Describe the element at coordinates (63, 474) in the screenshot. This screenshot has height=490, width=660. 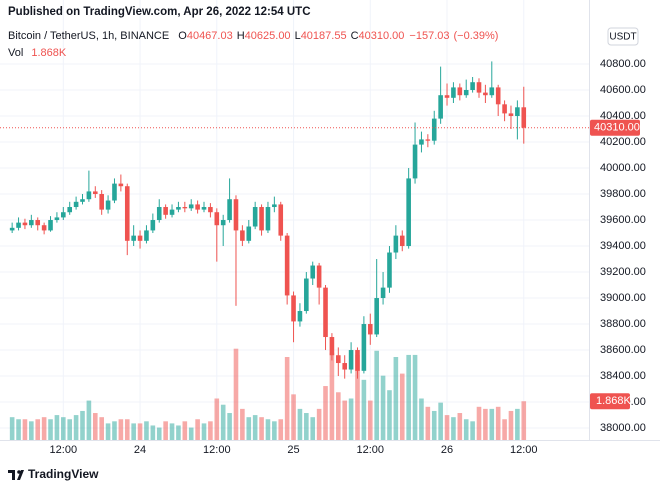
I see `logo-text: TradingView` at that location.